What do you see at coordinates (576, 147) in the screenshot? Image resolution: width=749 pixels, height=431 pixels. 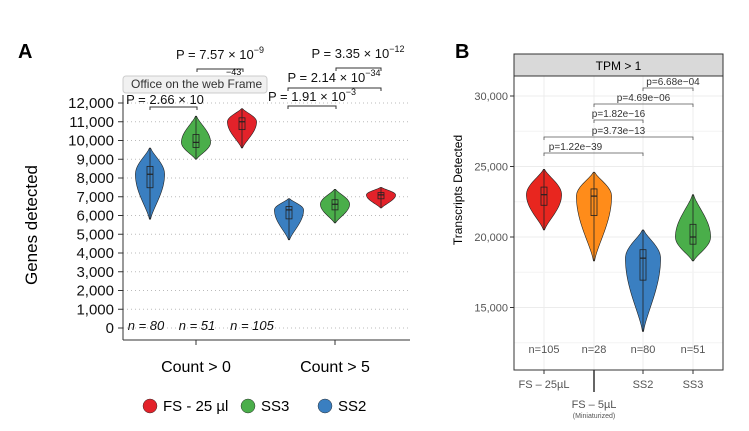 I see `p-value-label: p=1.22e−39` at bounding box center [576, 147].